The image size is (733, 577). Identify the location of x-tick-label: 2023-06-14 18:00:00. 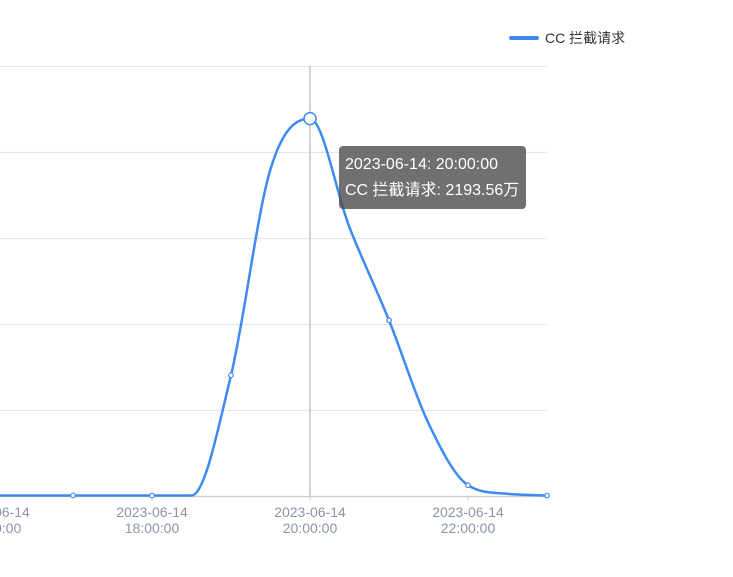
(152, 520).